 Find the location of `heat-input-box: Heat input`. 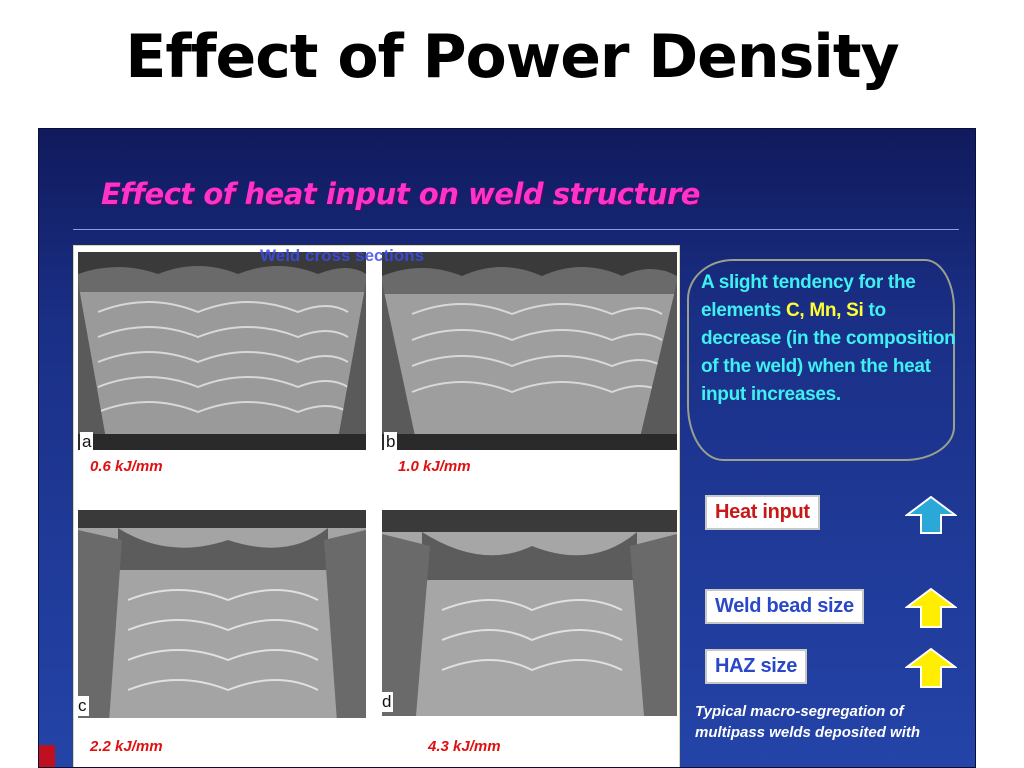

heat-input-box: Heat input is located at coordinates (762, 512).